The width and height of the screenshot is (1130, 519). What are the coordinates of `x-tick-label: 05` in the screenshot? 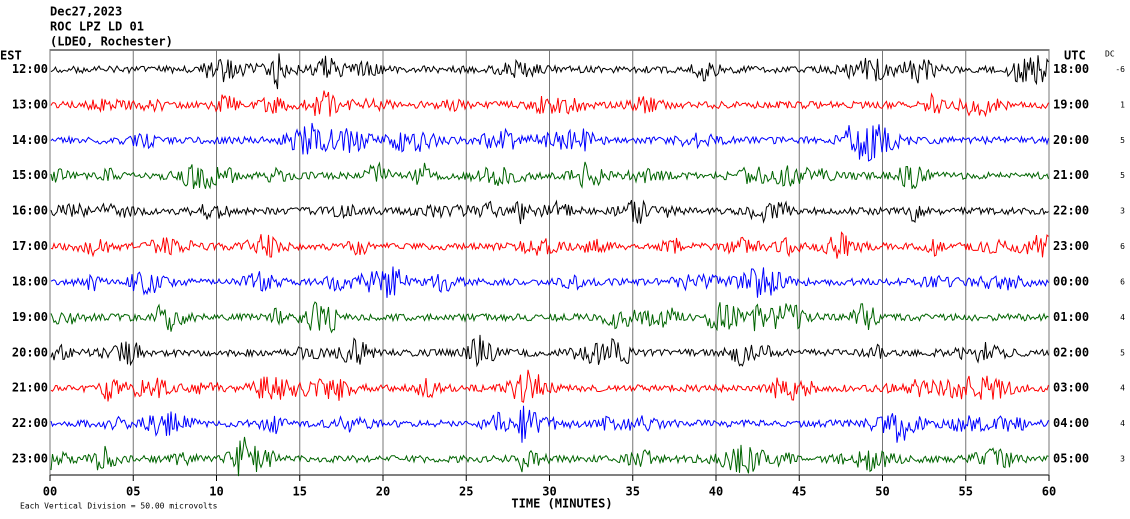 It's located at (133, 492).